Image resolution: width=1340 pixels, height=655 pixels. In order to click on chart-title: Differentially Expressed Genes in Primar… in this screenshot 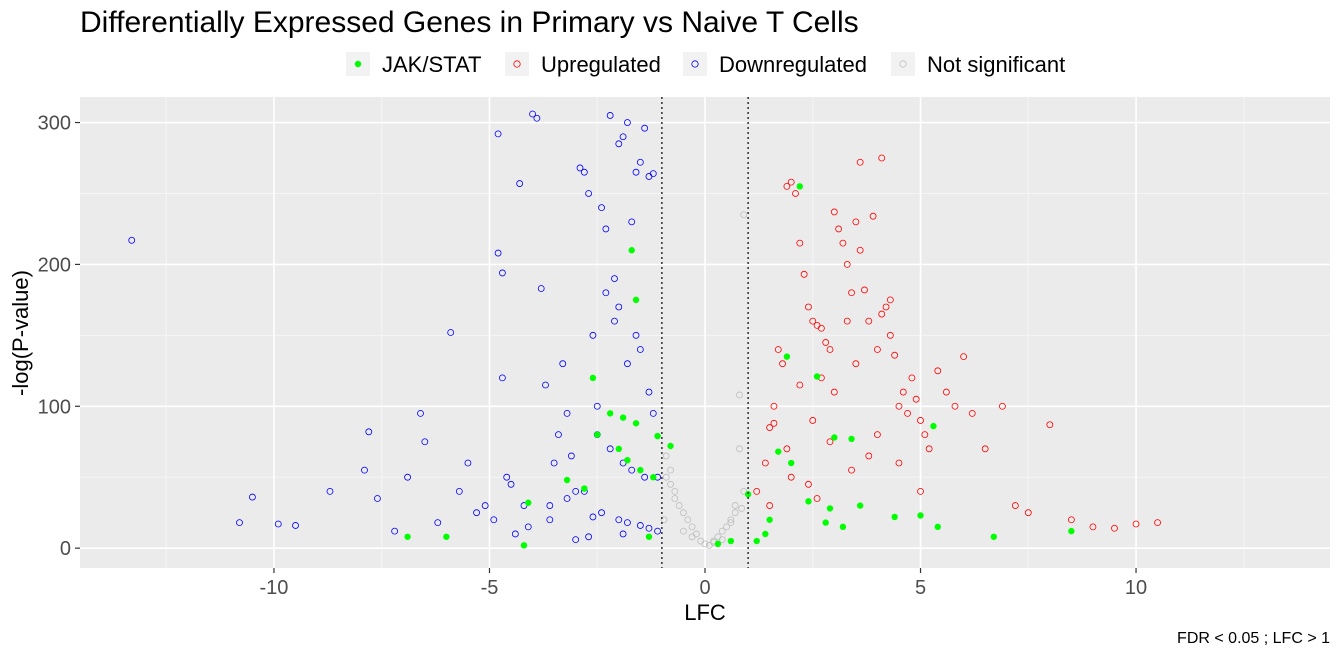, I will do `click(469, 22)`.